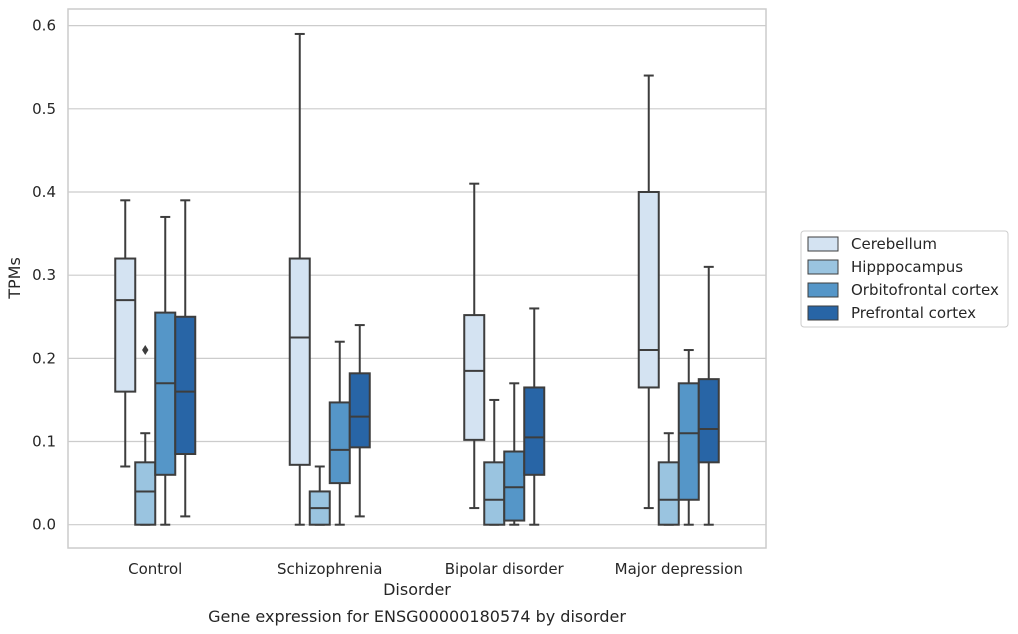  What do you see at coordinates (14, 278) in the screenshot?
I see `y-axis-label: TPMs` at bounding box center [14, 278].